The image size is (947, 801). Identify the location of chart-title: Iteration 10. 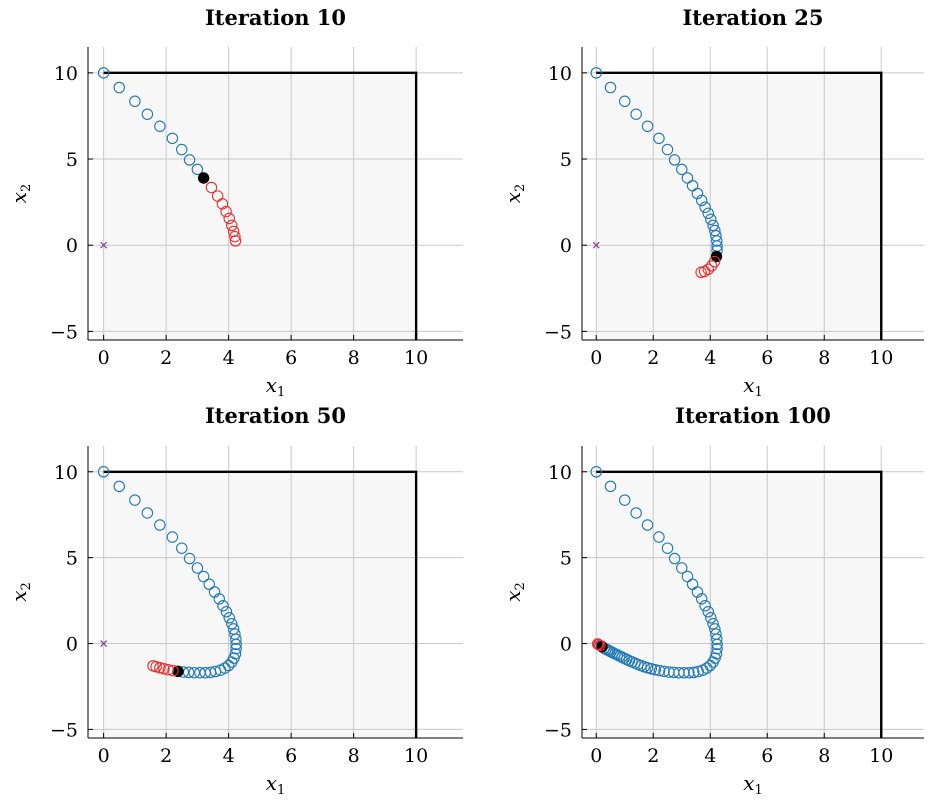
(275, 17).